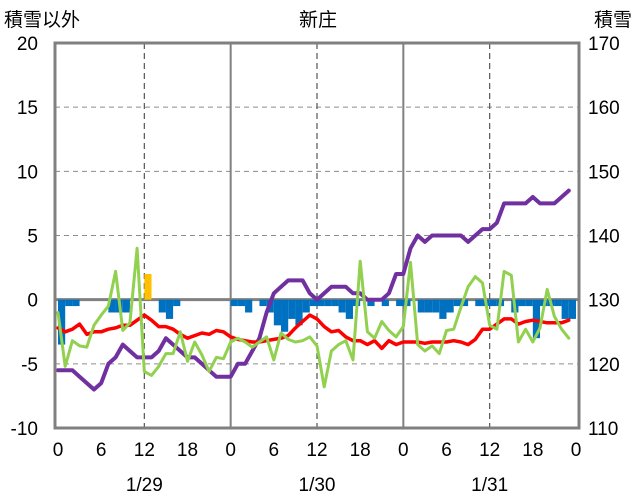 The image size is (636, 501). I want to click on left-tick-label: -5, so click(29, 365).